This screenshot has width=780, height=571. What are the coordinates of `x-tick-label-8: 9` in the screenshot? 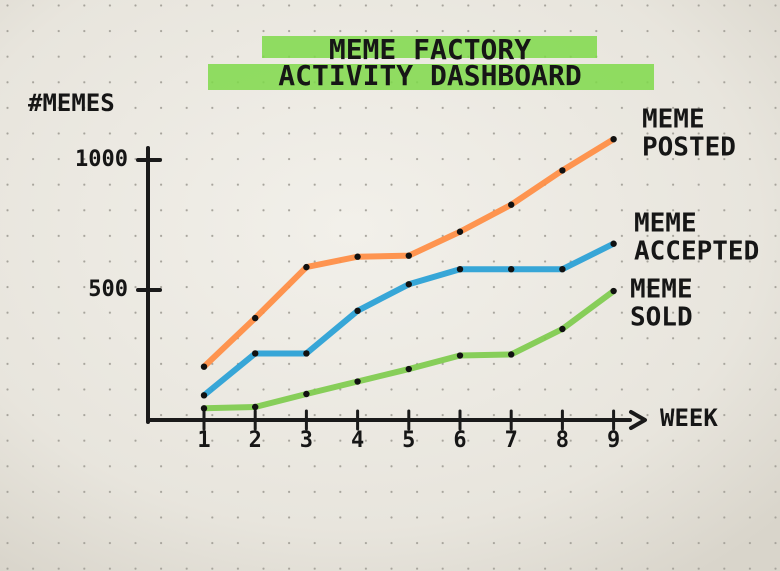 It's located at (613, 440).